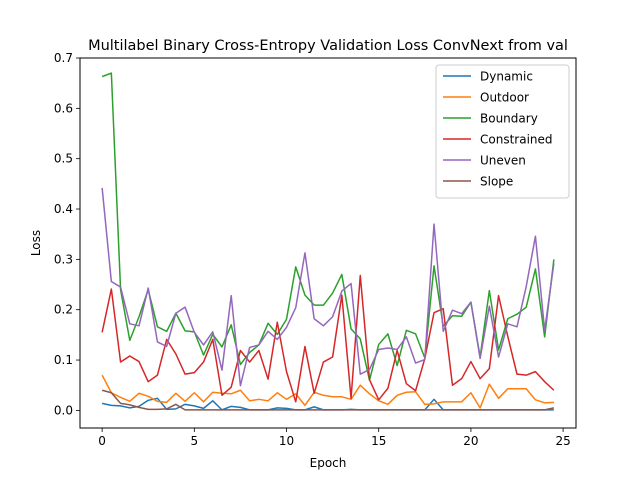 Image resolution: width=640 pixels, height=480 pixels. I want to click on y-tick-label: 0.7, so click(63, 58).